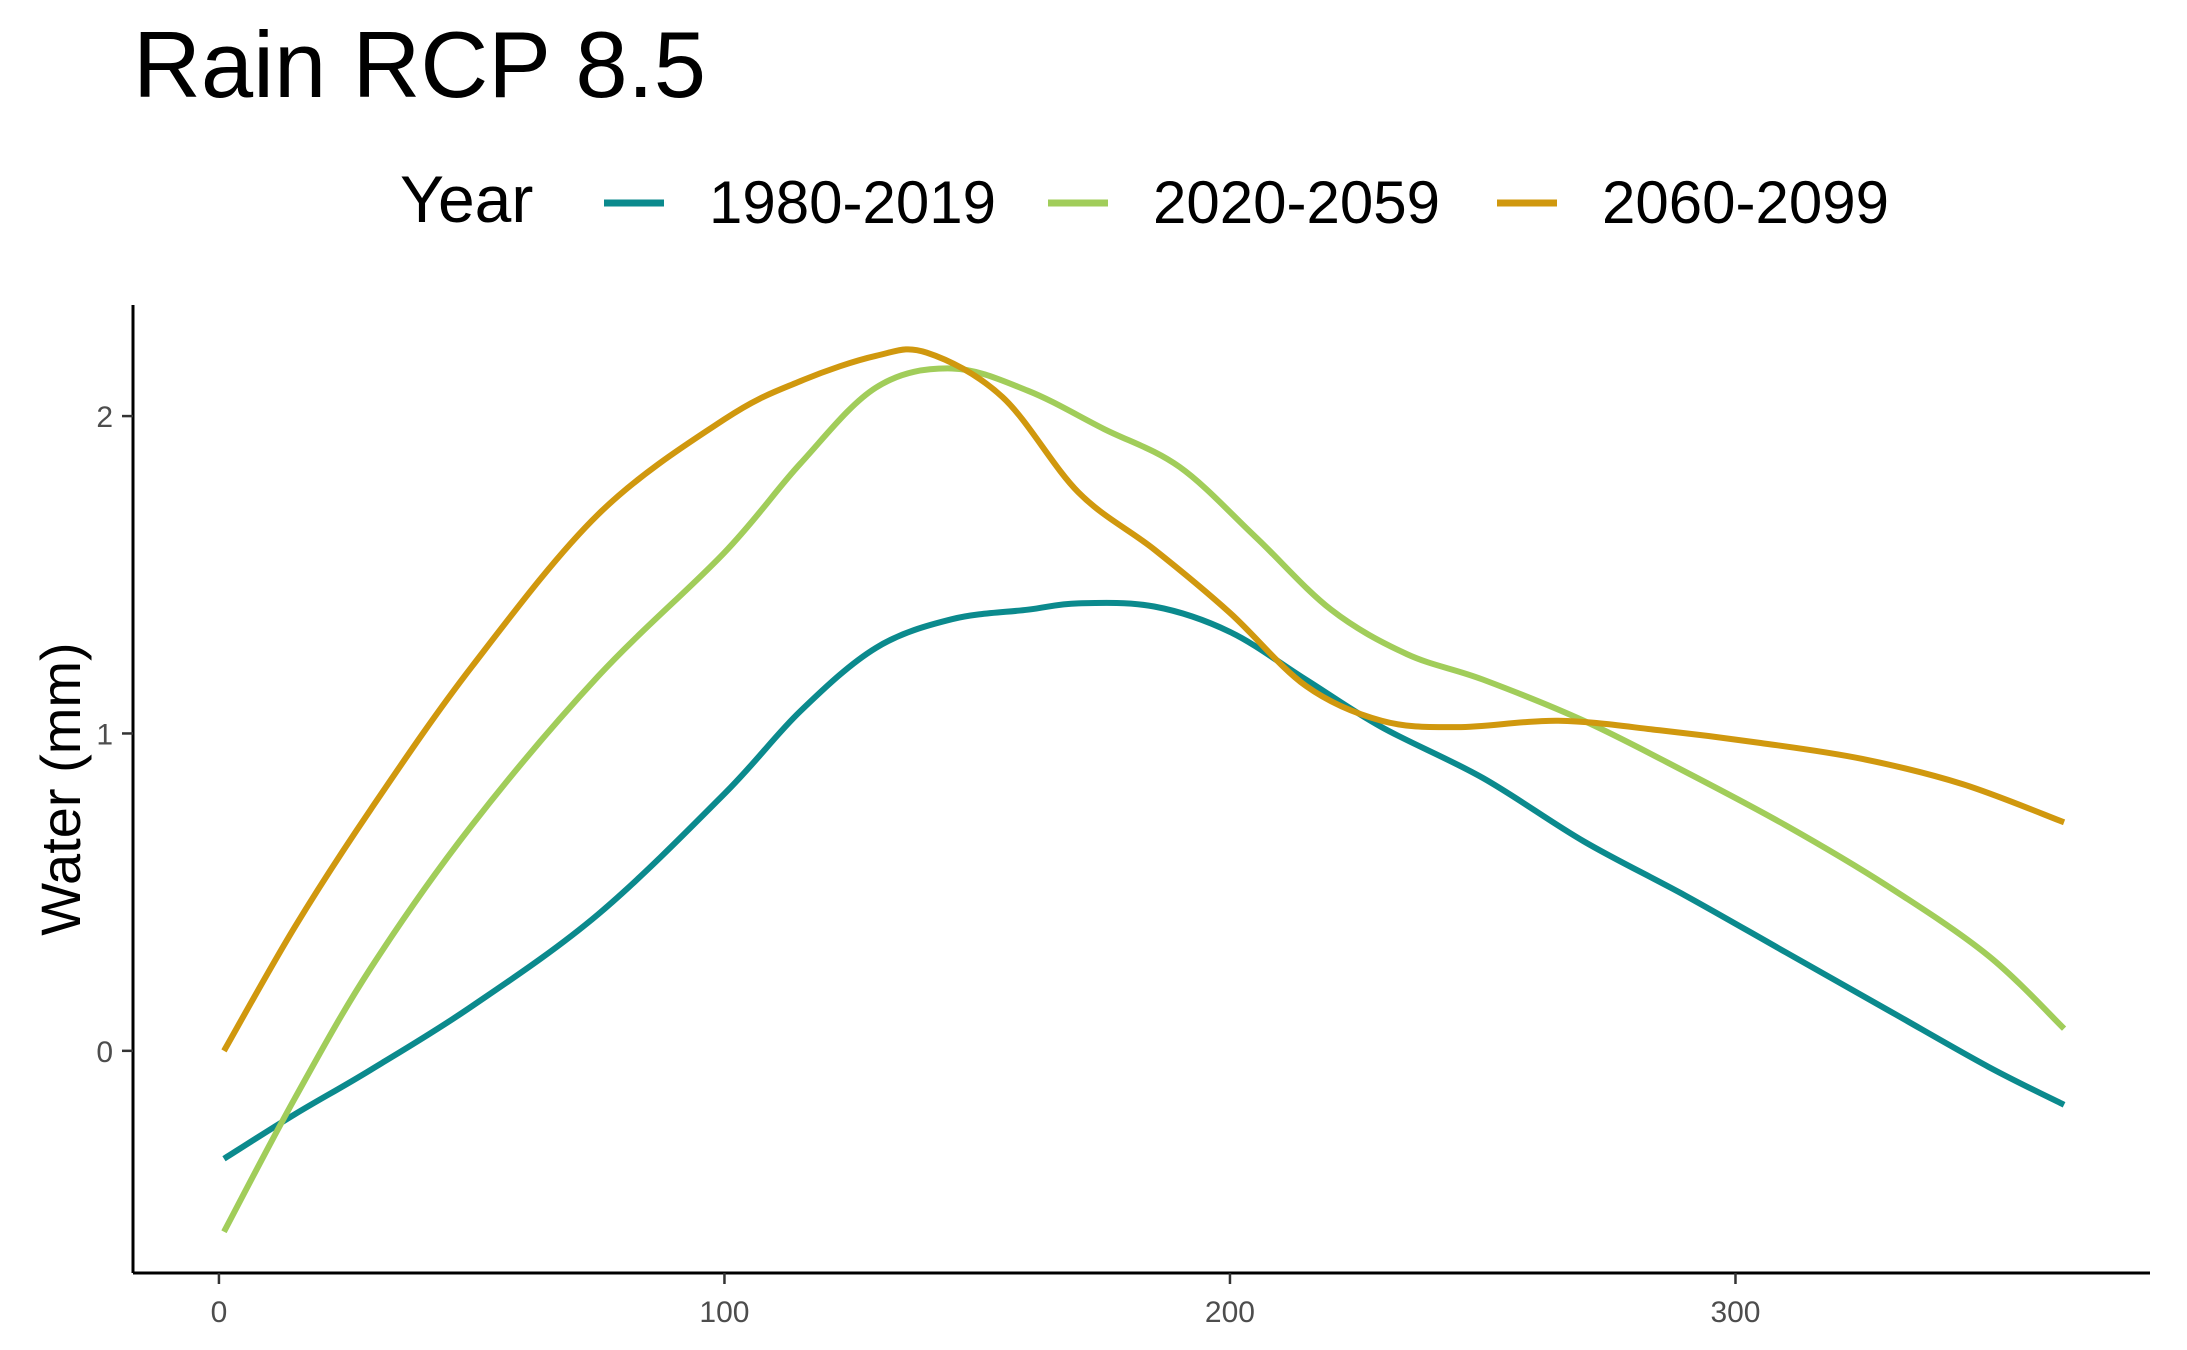  Describe the element at coordinates (1230, 1312) in the screenshot. I see `x-tick-label: 200` at that location.